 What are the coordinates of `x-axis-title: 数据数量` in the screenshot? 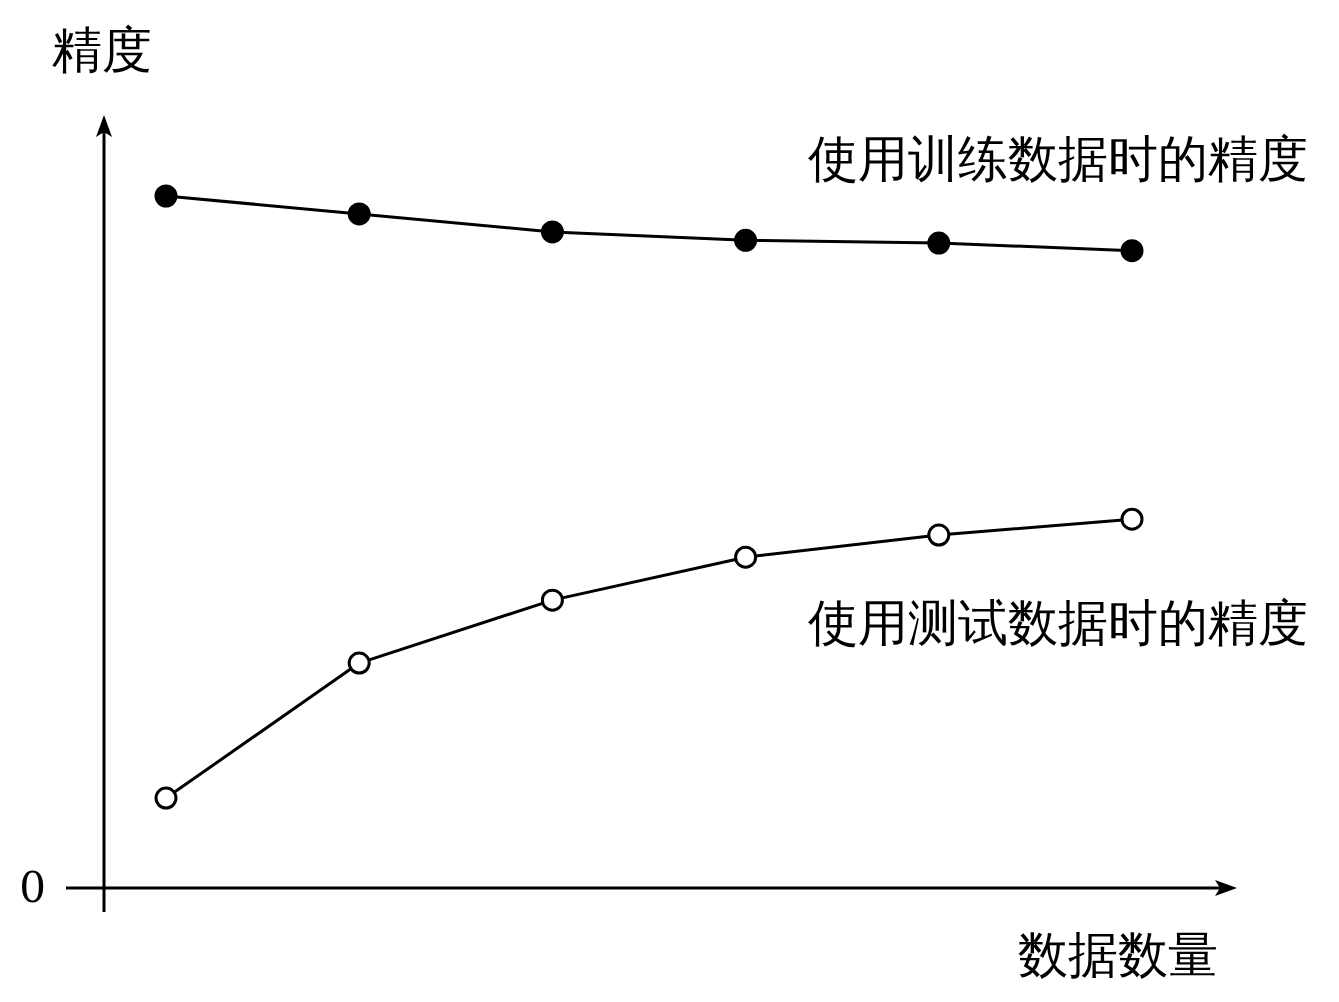 It's located at (1118, 955).